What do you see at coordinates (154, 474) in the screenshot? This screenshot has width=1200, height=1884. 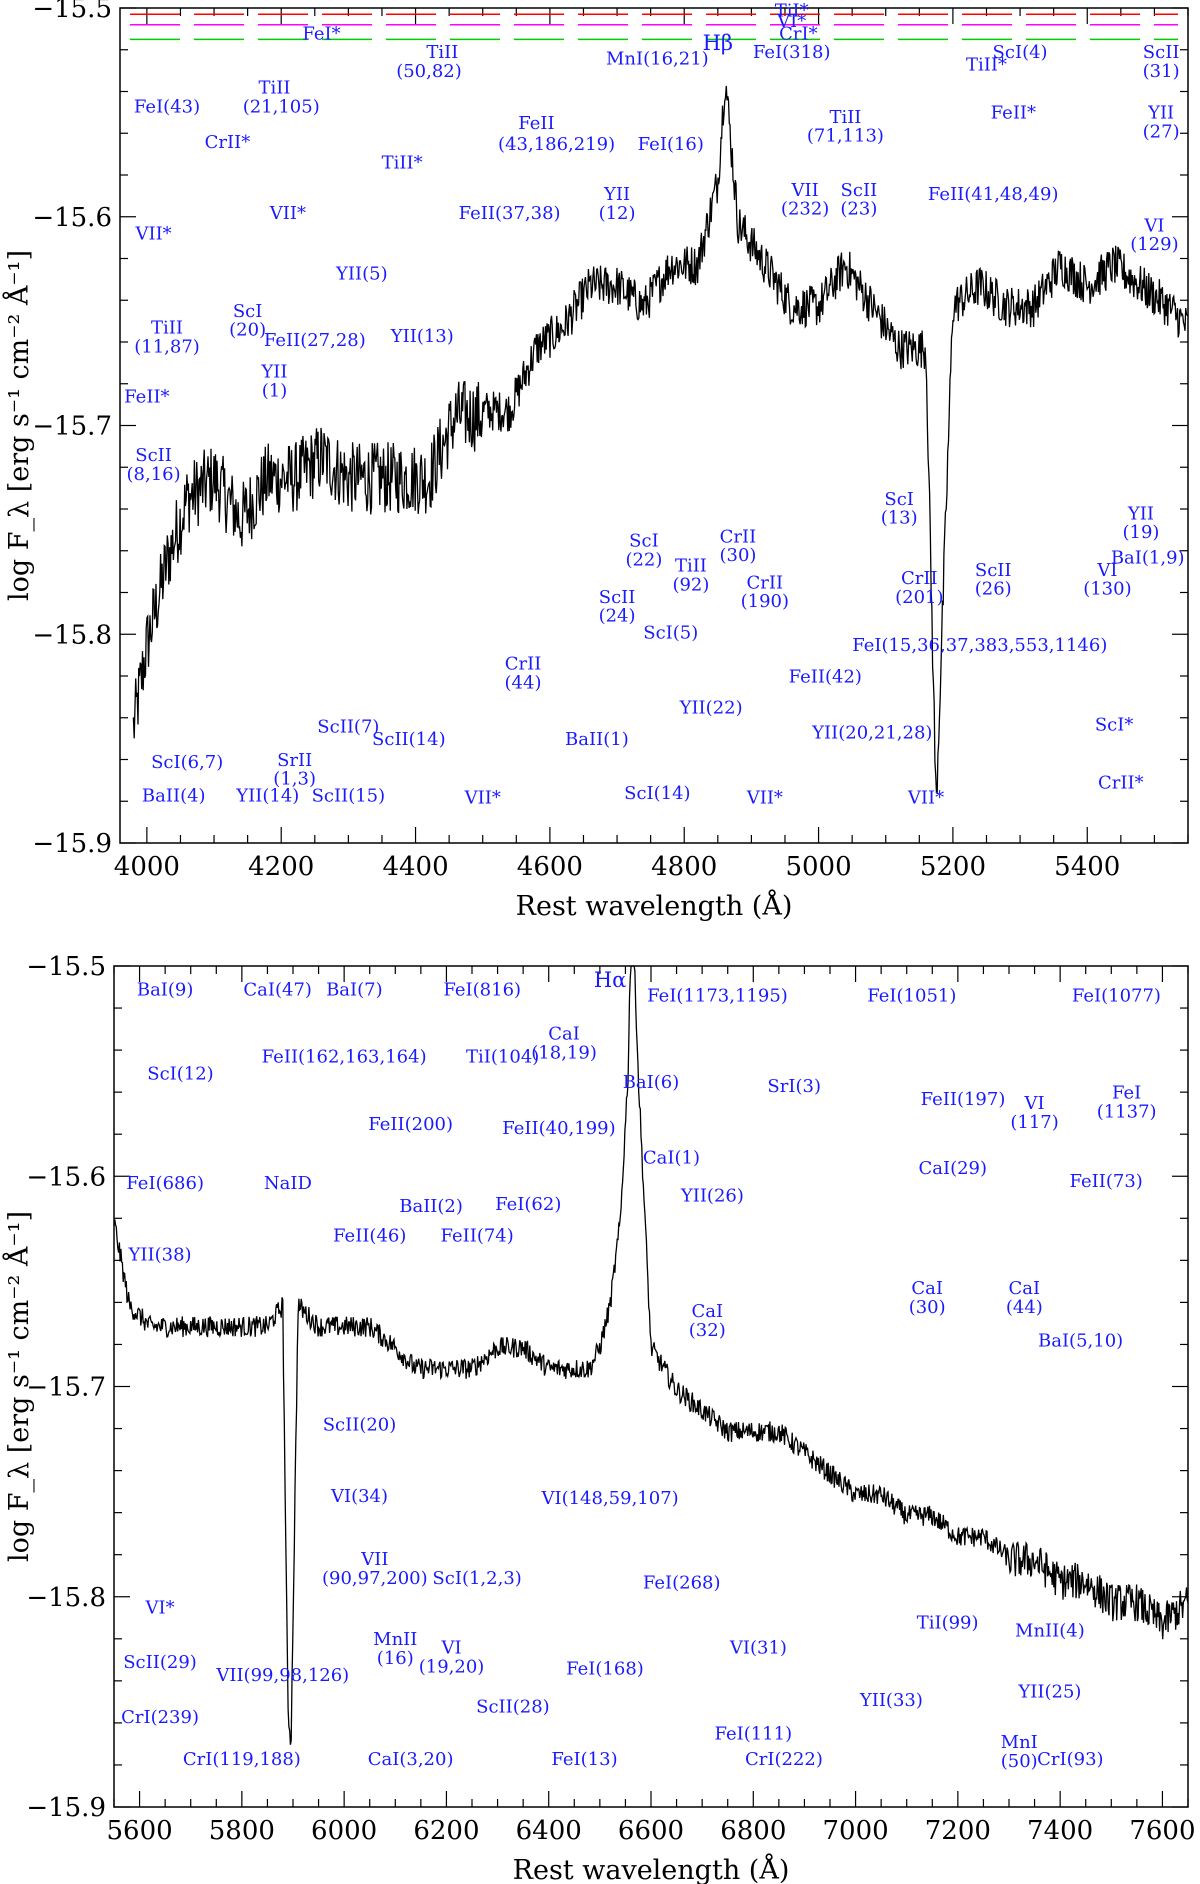 I see `line-id-label: (8,16)` at bounding box center [154, 474].